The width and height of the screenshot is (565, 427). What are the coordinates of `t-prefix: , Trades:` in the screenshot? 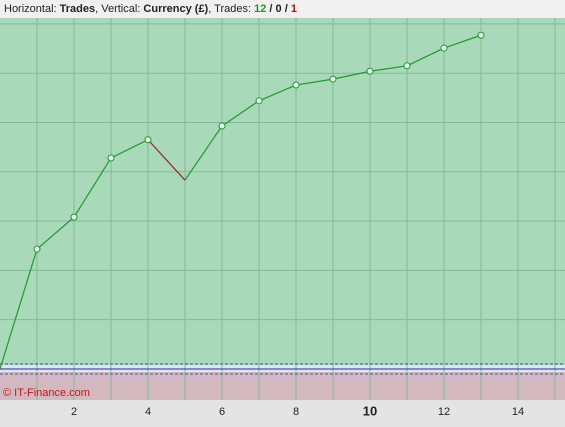 It's located at (230, 9).